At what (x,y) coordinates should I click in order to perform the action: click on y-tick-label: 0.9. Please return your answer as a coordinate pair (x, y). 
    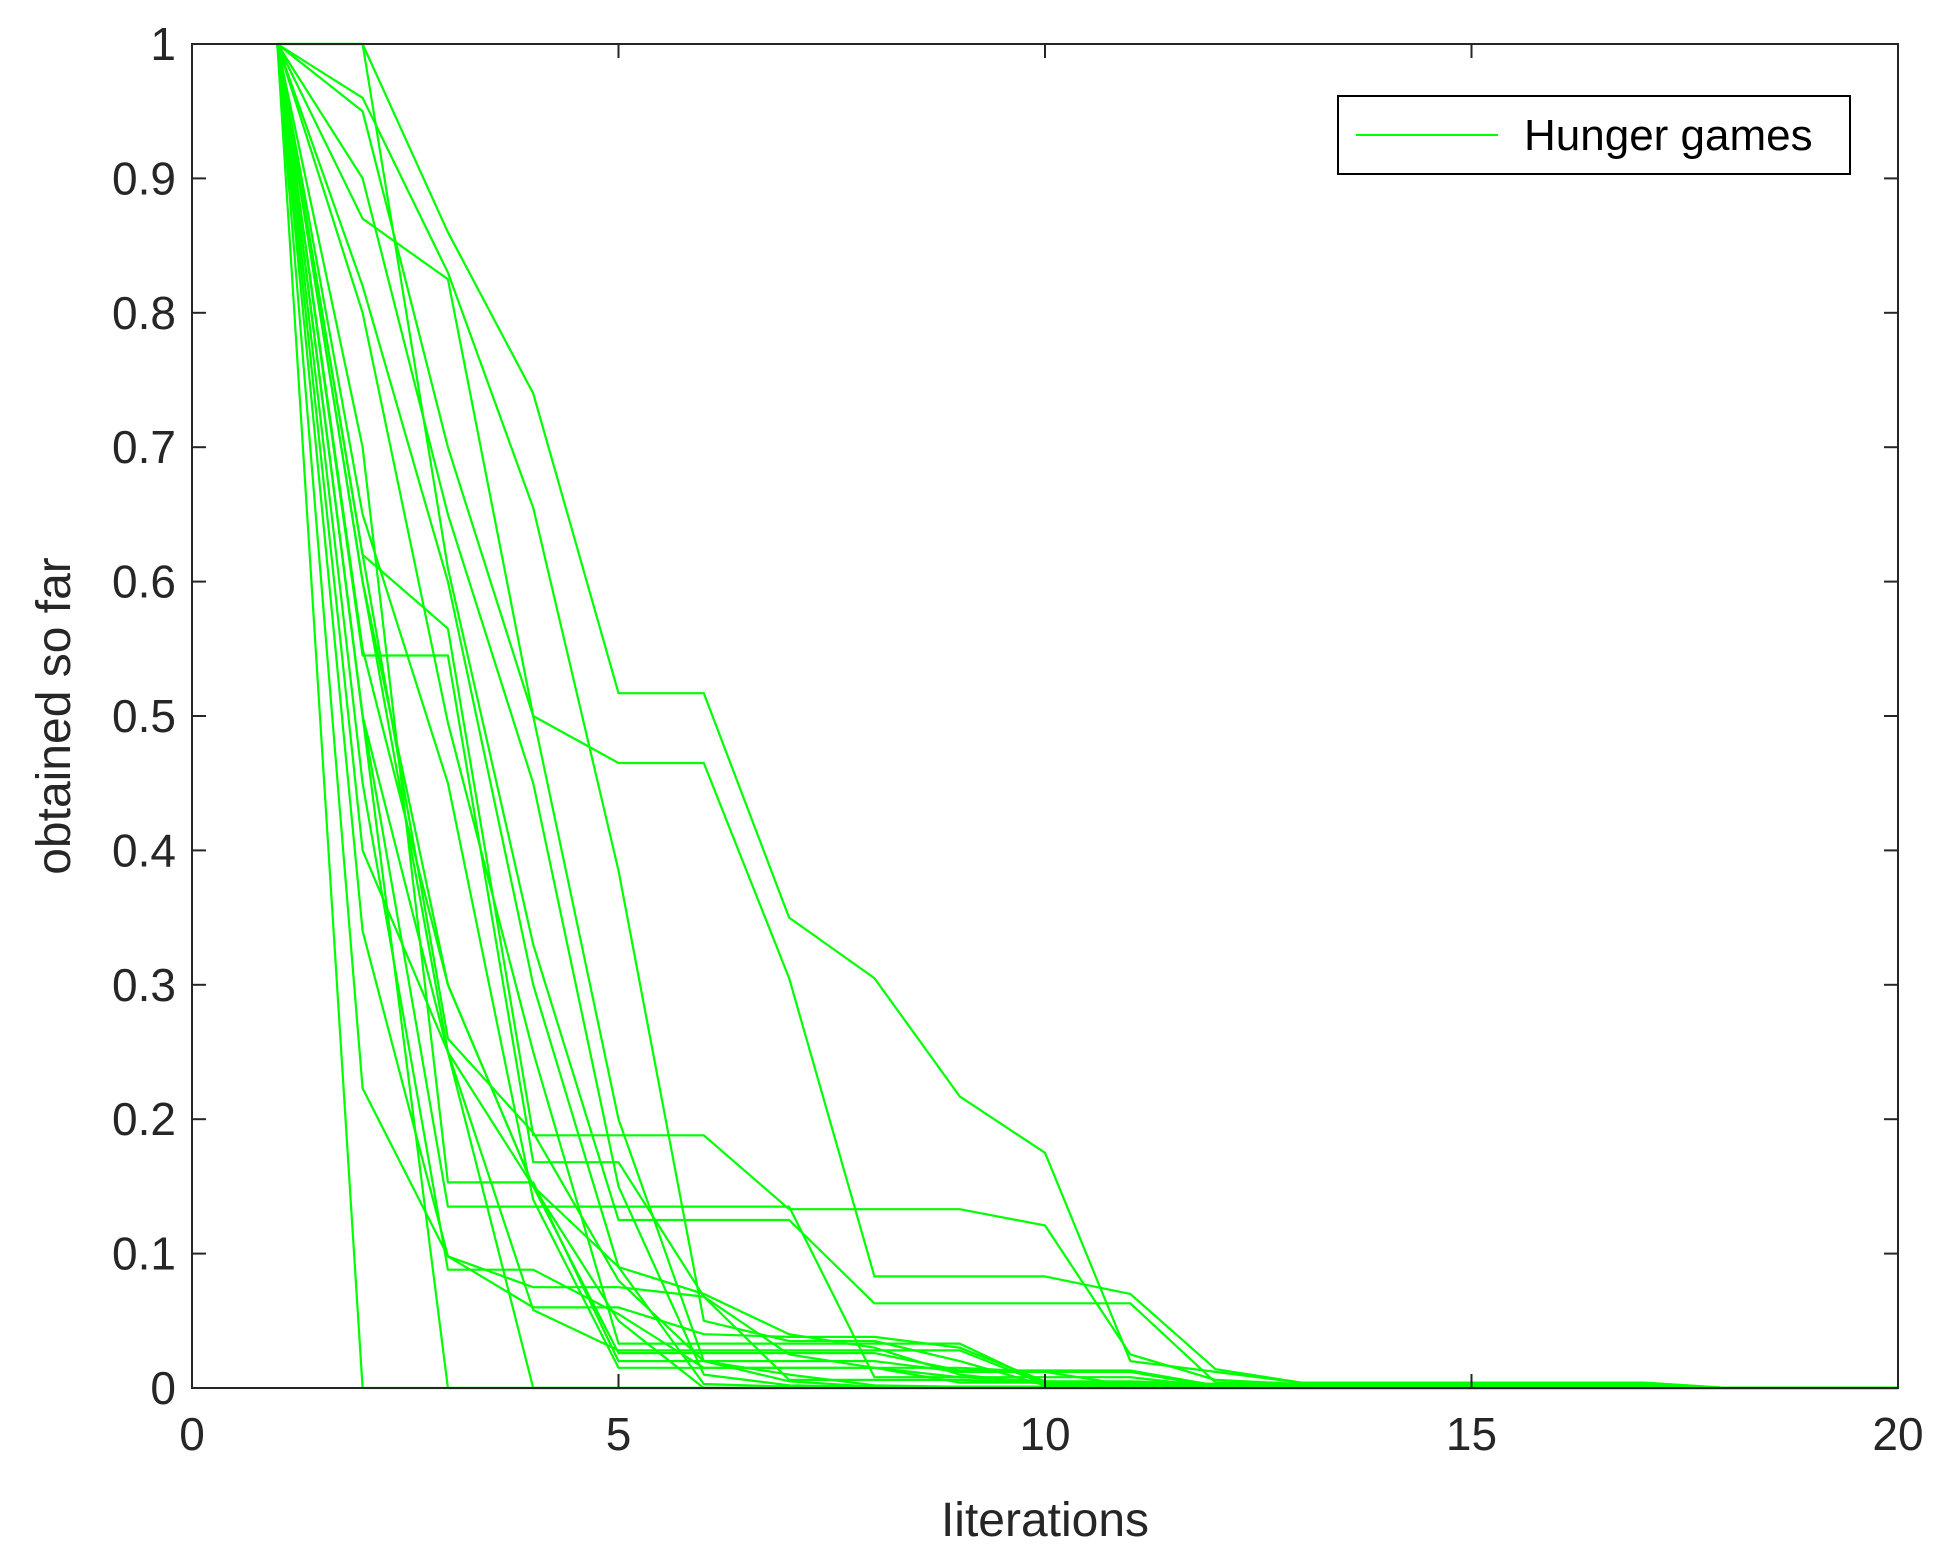
    Looking at the image, I should click on (144, 178).